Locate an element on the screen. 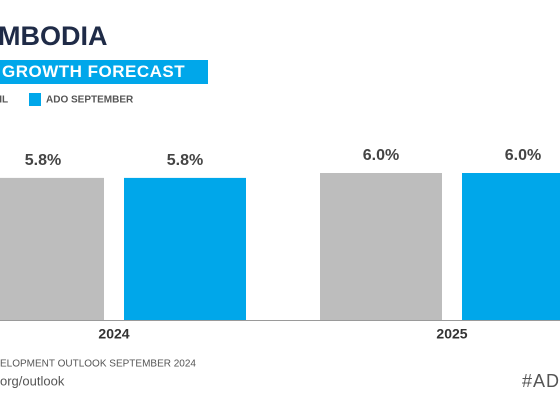 This screenshot has height=404, width=560. legend-swatch is located at coordinates (35, 99).